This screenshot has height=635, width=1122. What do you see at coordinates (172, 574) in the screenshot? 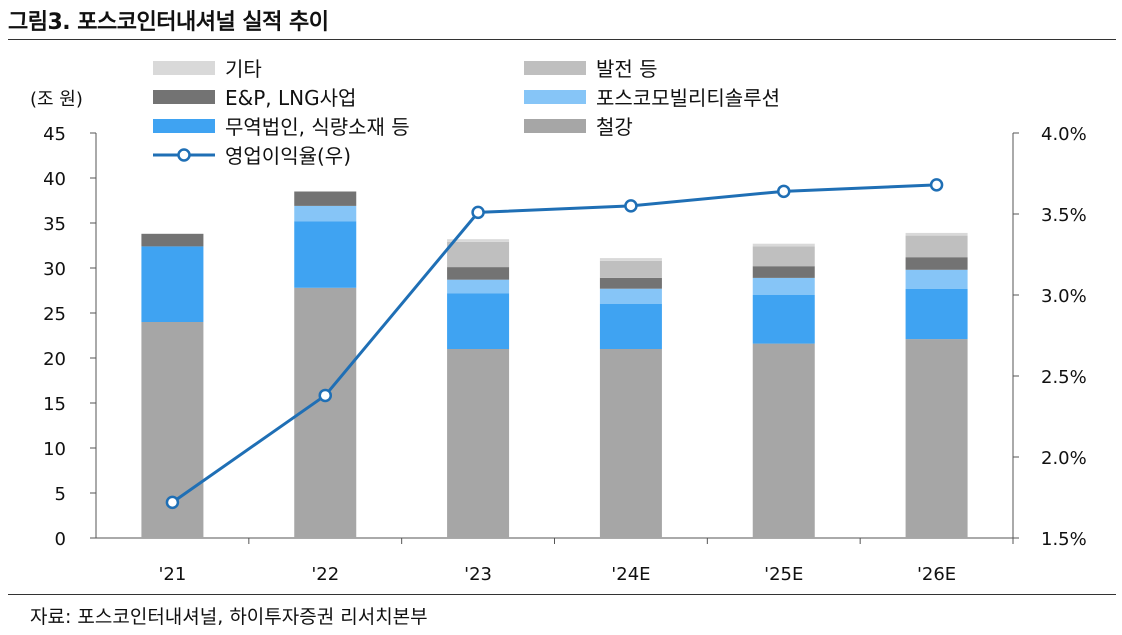
I see `x-tick-label: '21` at bounding box center [172, 574].